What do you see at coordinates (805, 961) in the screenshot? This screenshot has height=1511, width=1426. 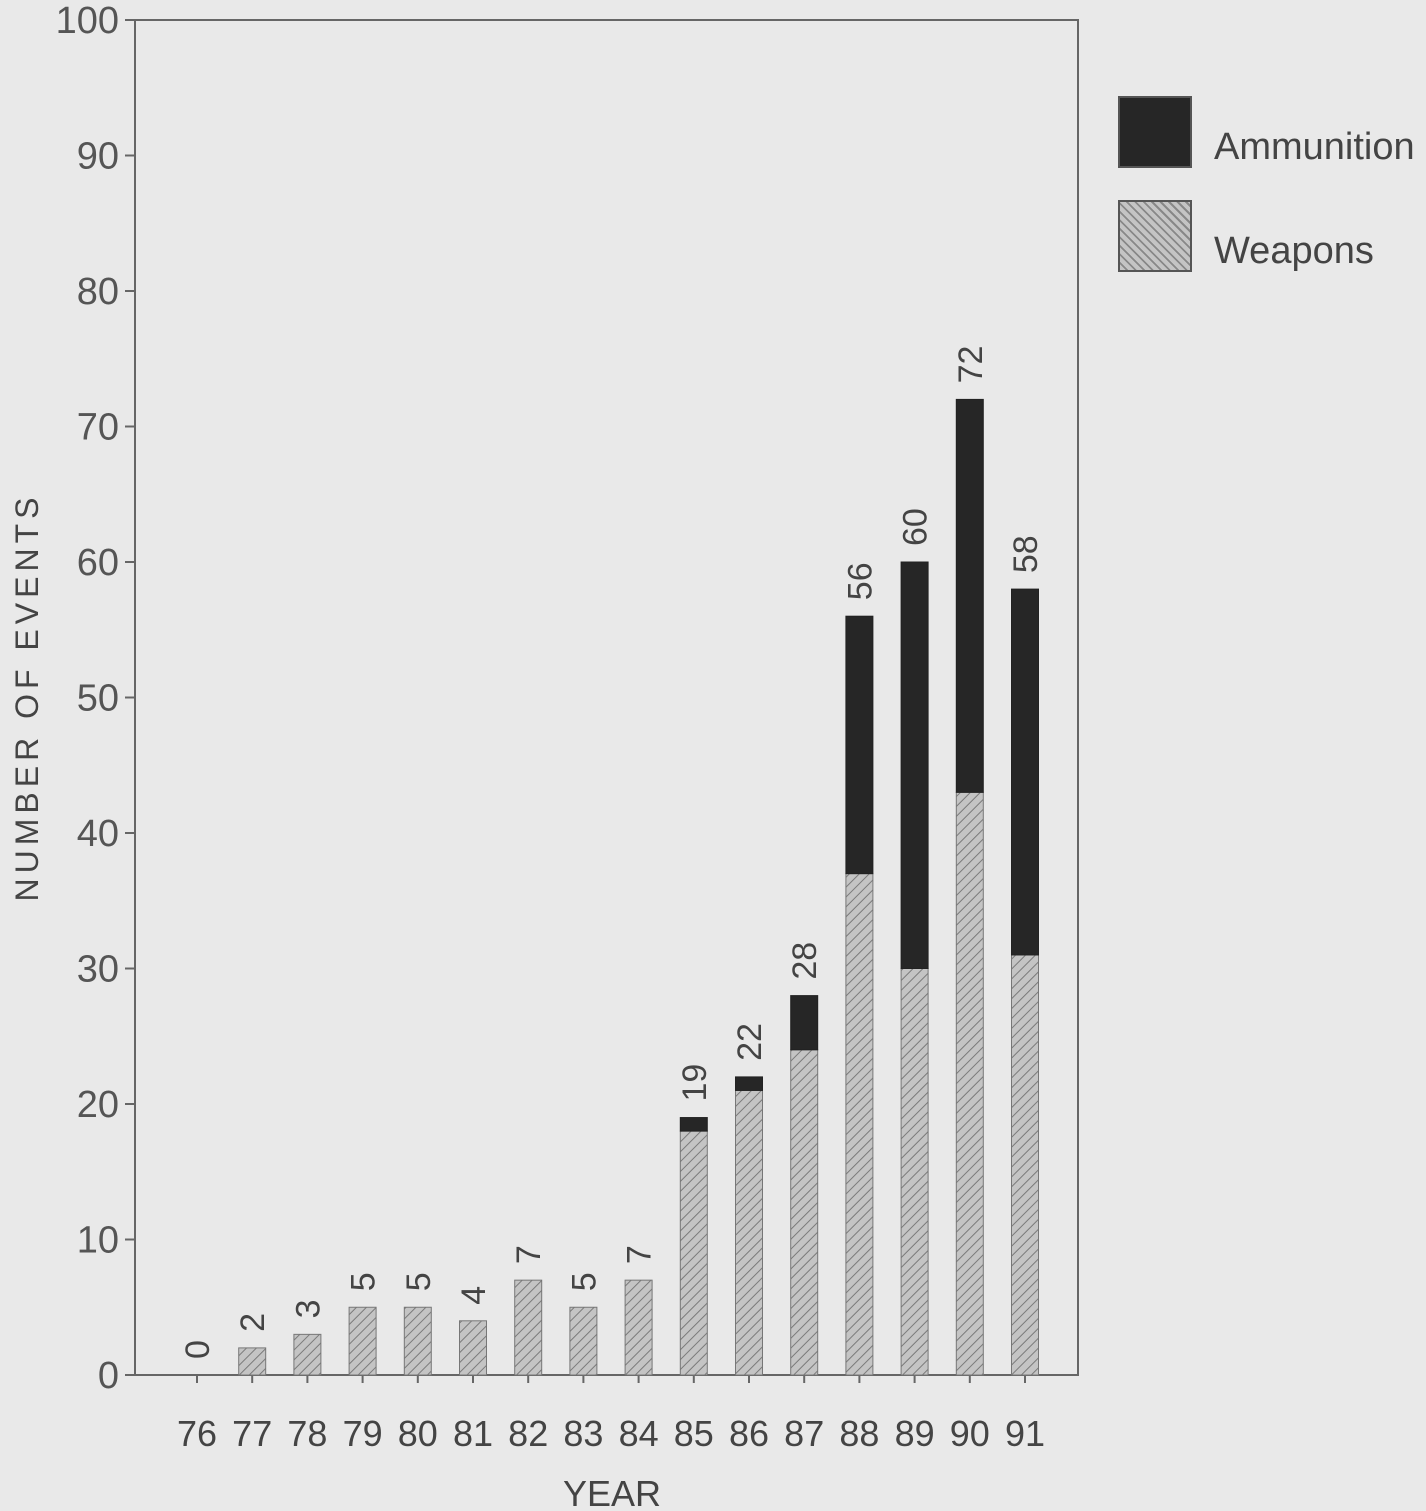 I see `data-label-87: 28` at bounding box center [805, 961].